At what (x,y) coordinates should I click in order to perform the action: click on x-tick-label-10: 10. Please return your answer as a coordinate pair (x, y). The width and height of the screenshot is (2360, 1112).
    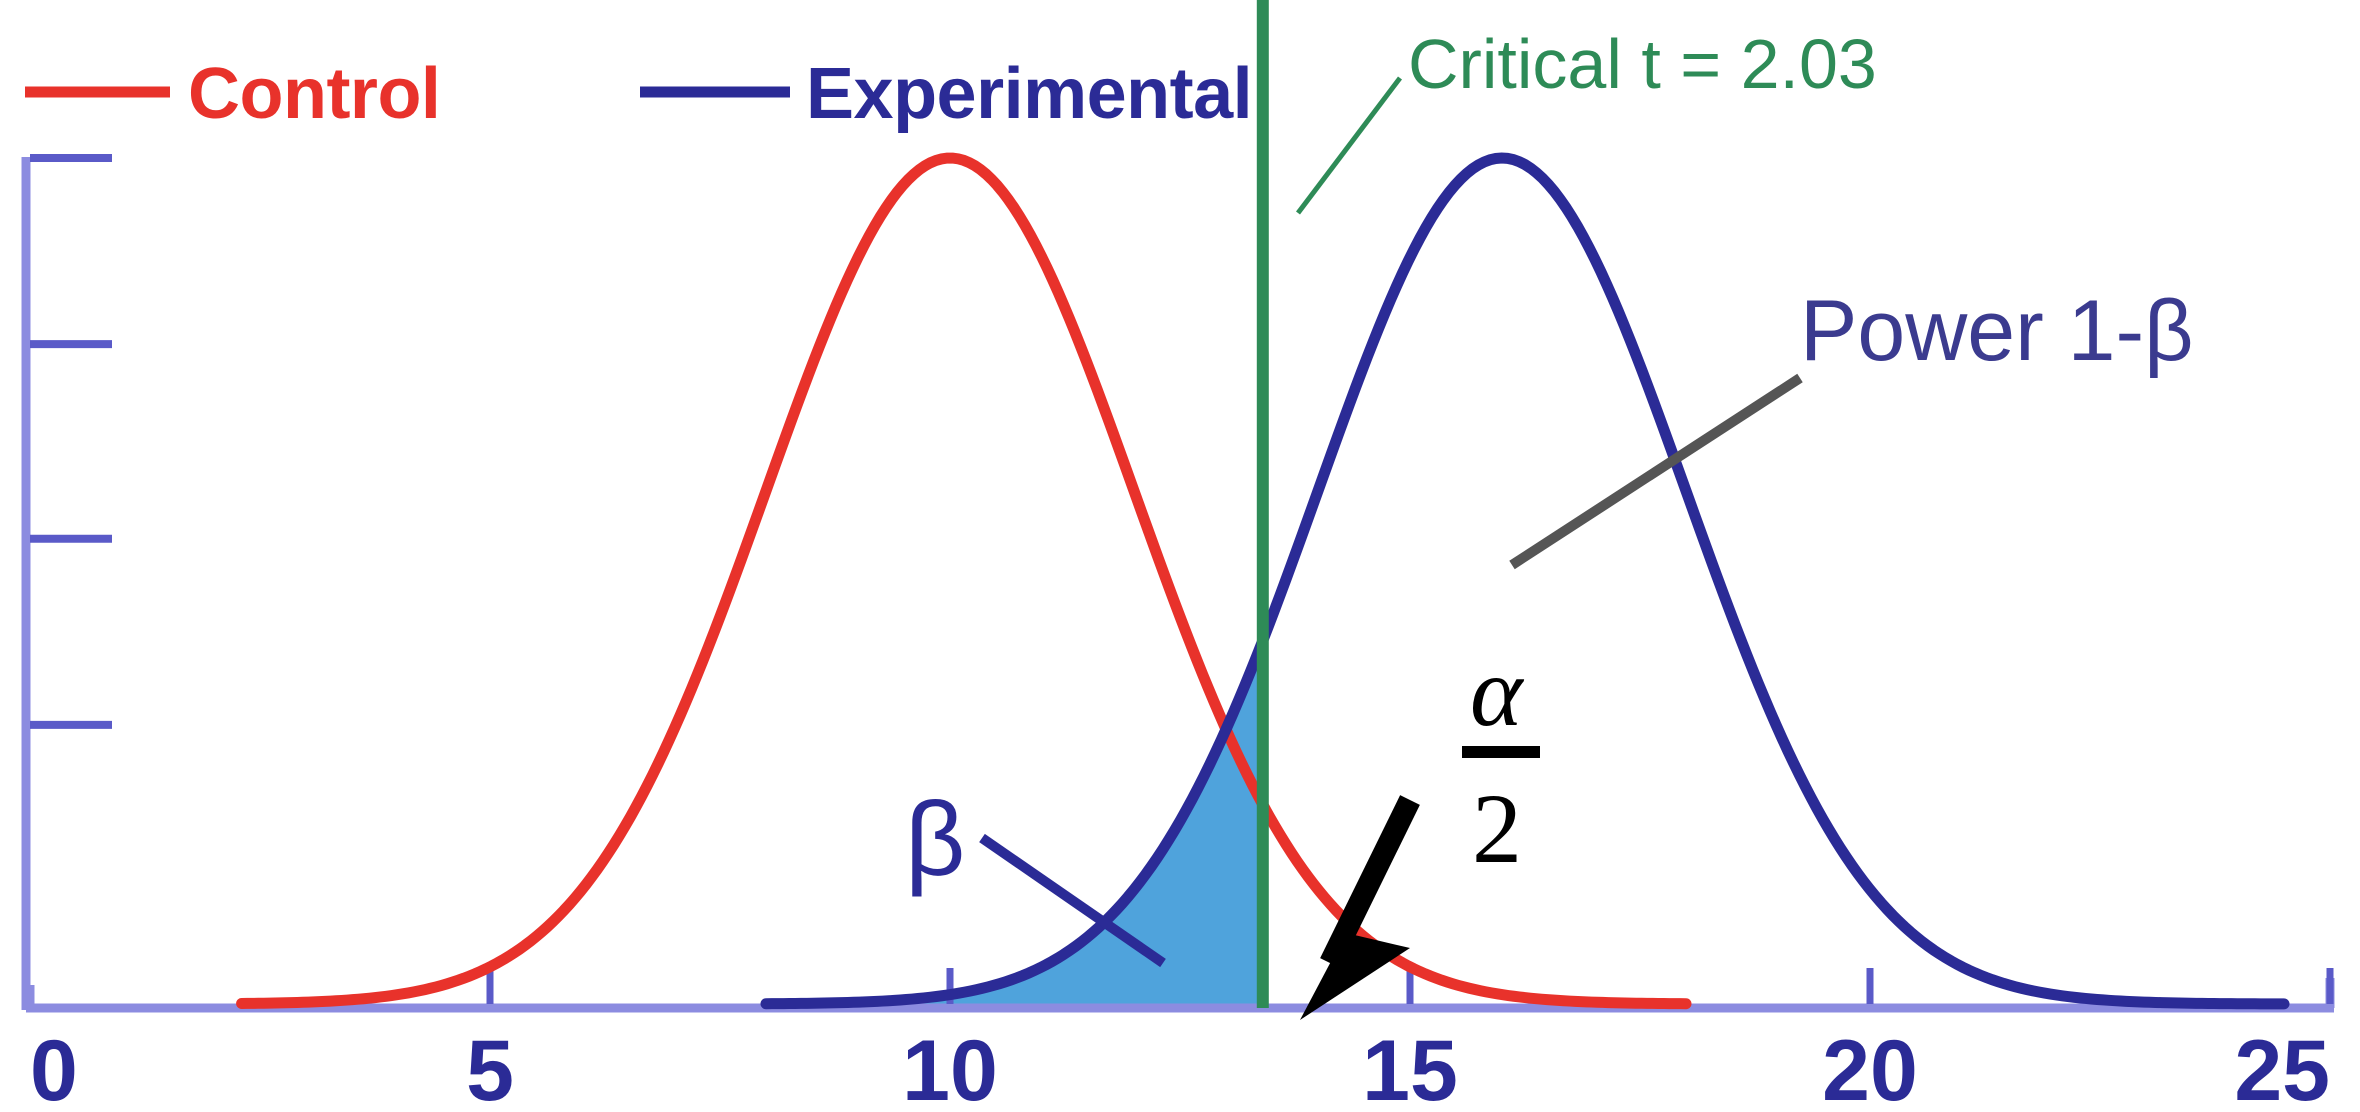
    Looking at the image, I should click on (950, 1067).